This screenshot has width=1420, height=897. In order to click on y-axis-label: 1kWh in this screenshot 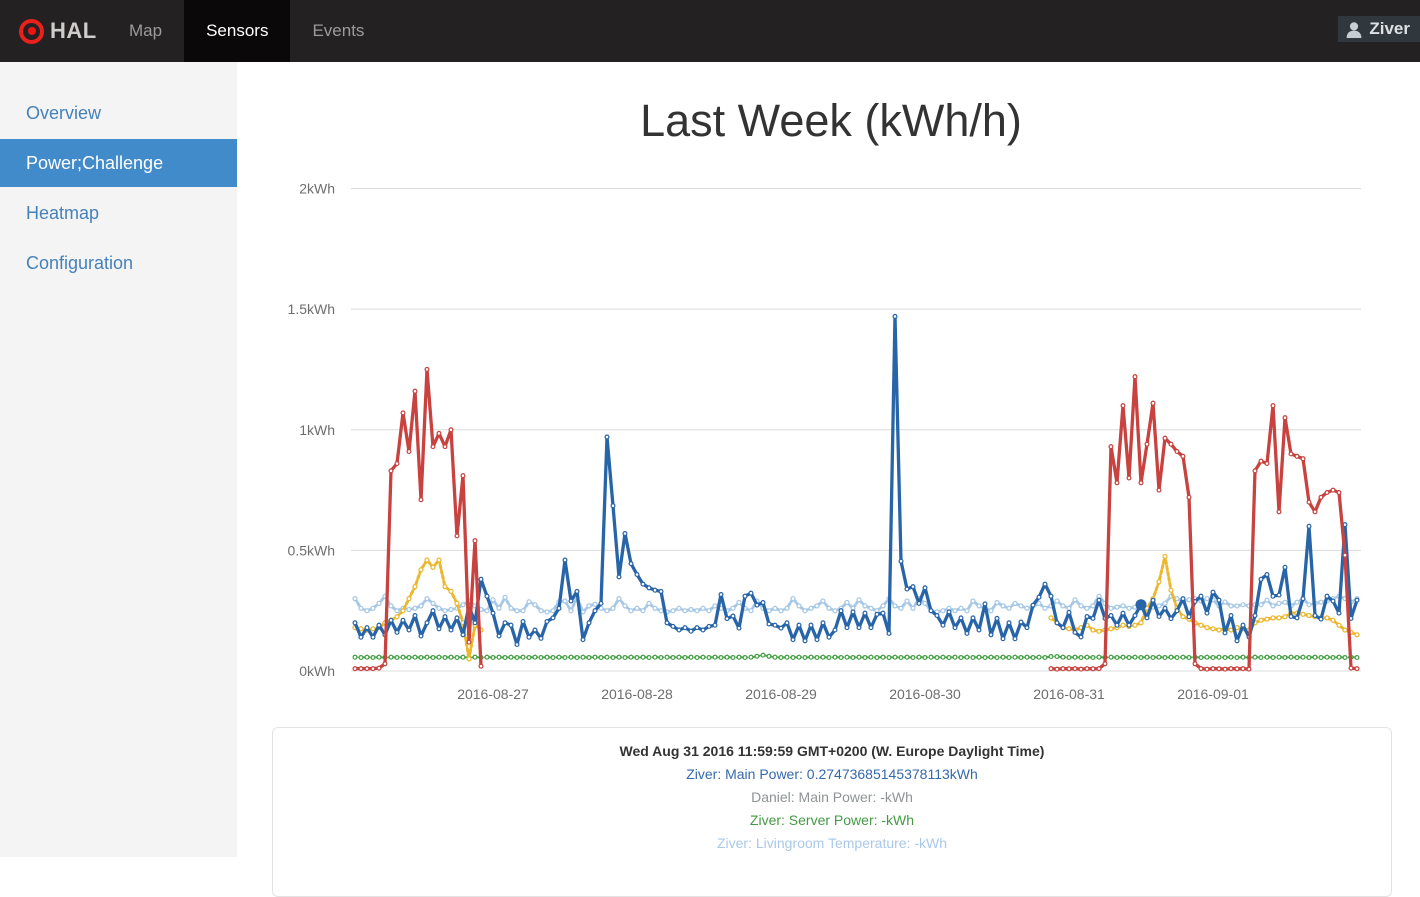, I will do `click(317, 430)`.